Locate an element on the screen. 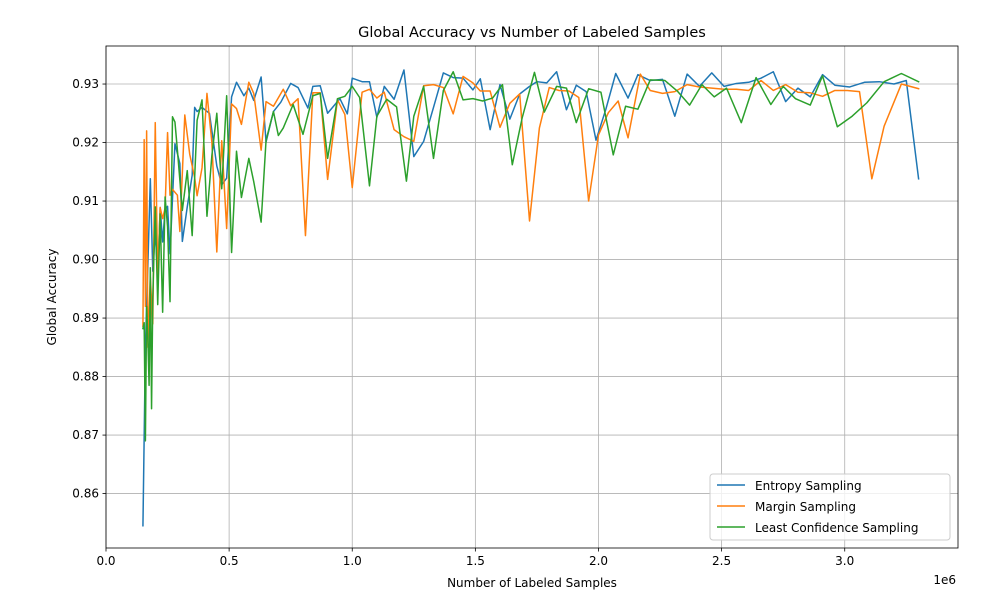  legend-label-least-confidence: Least Confidence Sampling is located at coordinates (836, 528).